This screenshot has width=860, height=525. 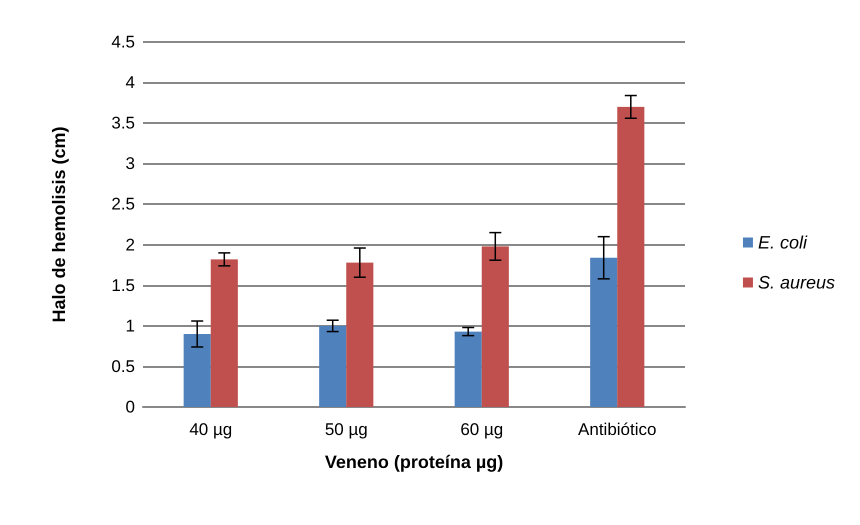 What do you see at coordinates (130, 244) in the screenshot?
I see `y-tick-label: 2` at bounding box center [130, 244].